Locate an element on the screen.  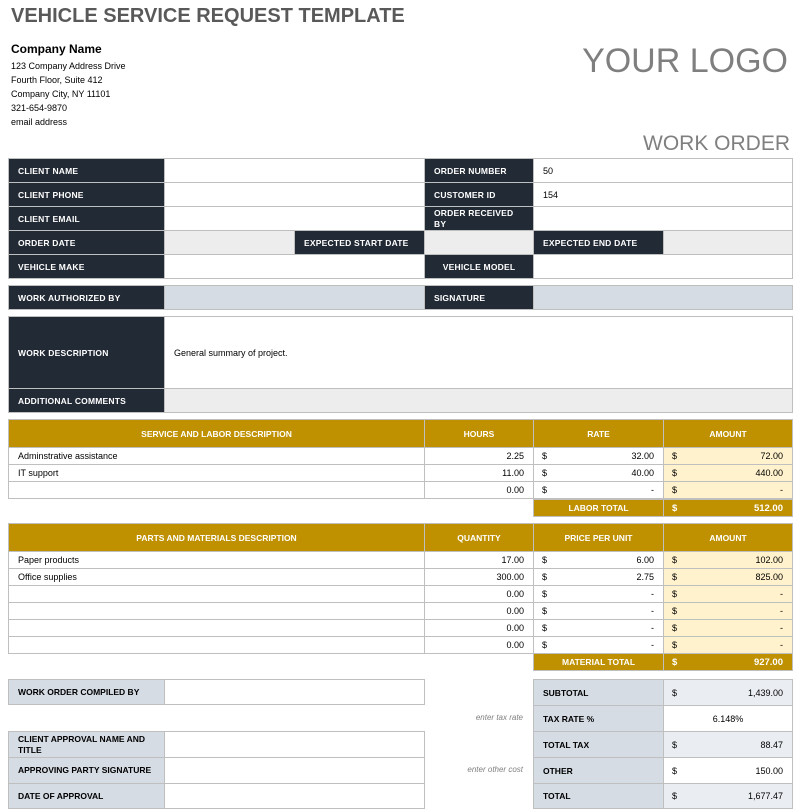
parts-header-price: PRICE PER UNIT is located at coordinates (598, 537).